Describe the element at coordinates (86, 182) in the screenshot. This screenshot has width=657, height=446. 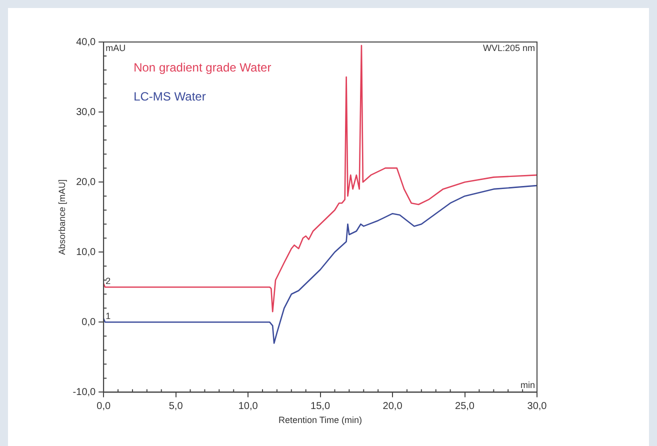
I see `y-tick-label: 20,0` at that location.